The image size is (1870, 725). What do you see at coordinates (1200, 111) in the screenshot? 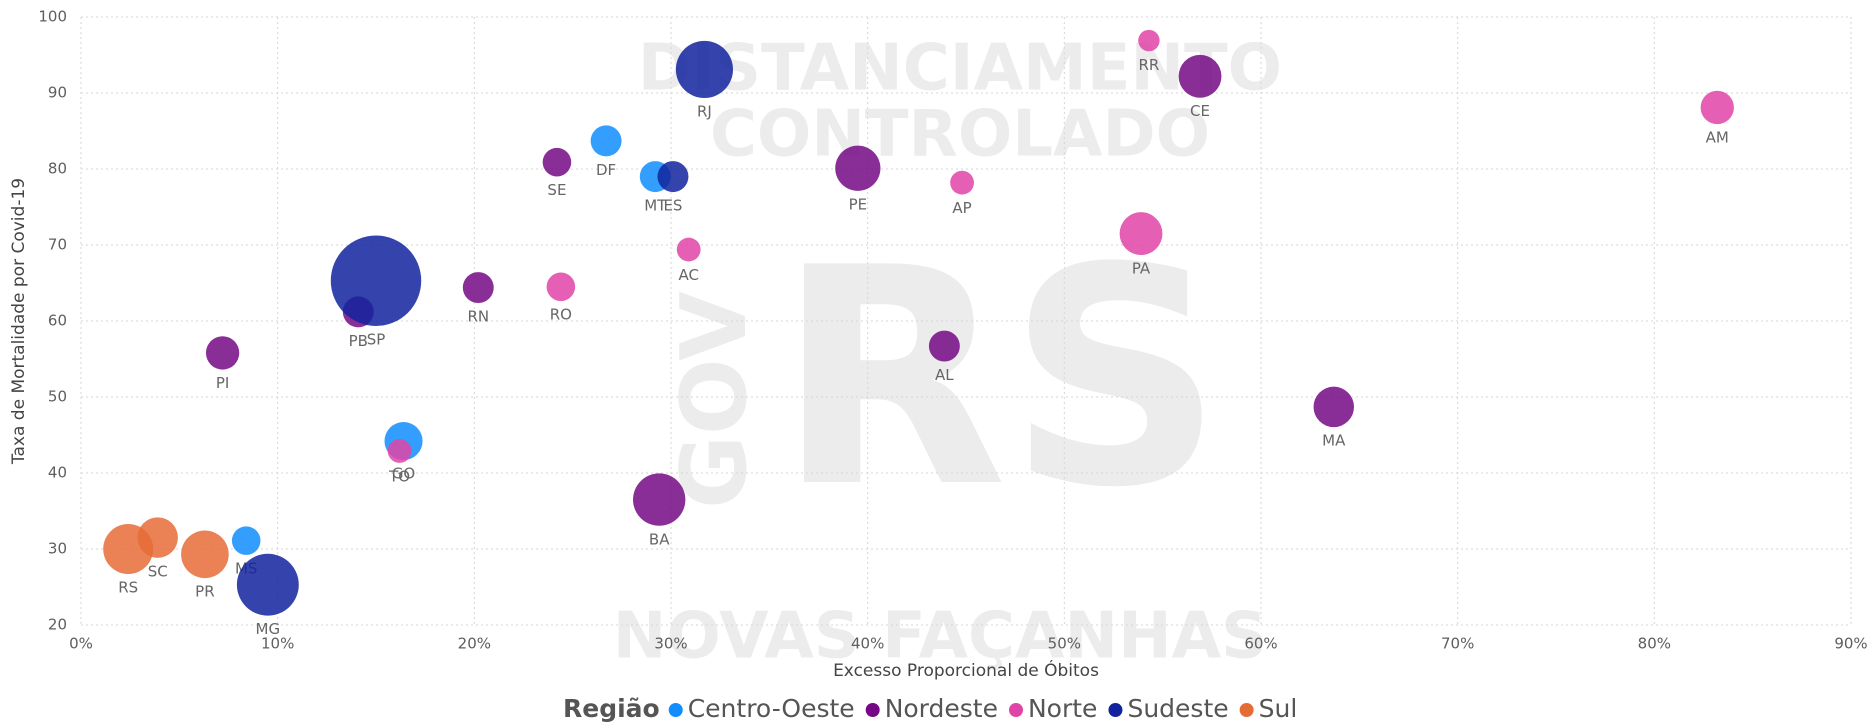
I see `point-label: CE` at bounding box center [1200, 111].